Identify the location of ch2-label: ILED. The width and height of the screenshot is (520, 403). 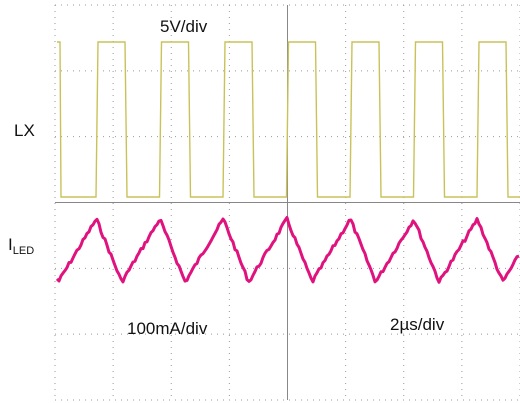
(21, 246).